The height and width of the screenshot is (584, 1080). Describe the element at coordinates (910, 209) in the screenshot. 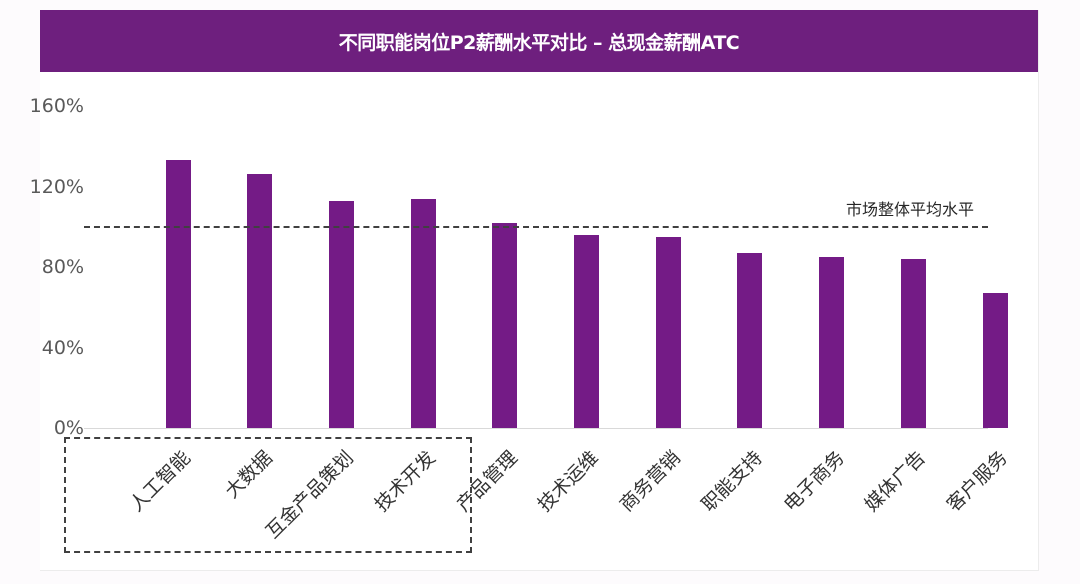

I see `market-average-label: 市场整体平均水平` at that location.